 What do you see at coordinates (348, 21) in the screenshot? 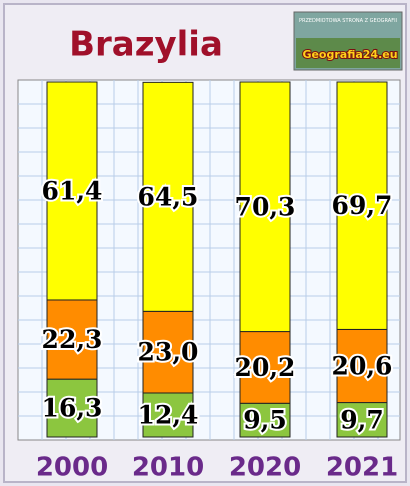
I see `logo-caption: PRZEDMIOTOWA STRONA Z GEOGRAFII` at bounding box center [348, 21].